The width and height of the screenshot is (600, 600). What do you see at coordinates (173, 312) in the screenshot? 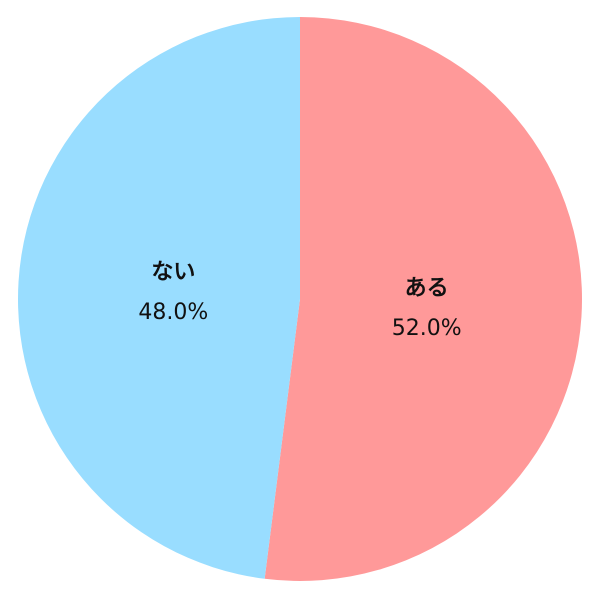
I see `slice-percent-label: 48.0%` at bounding box center [173, 312].